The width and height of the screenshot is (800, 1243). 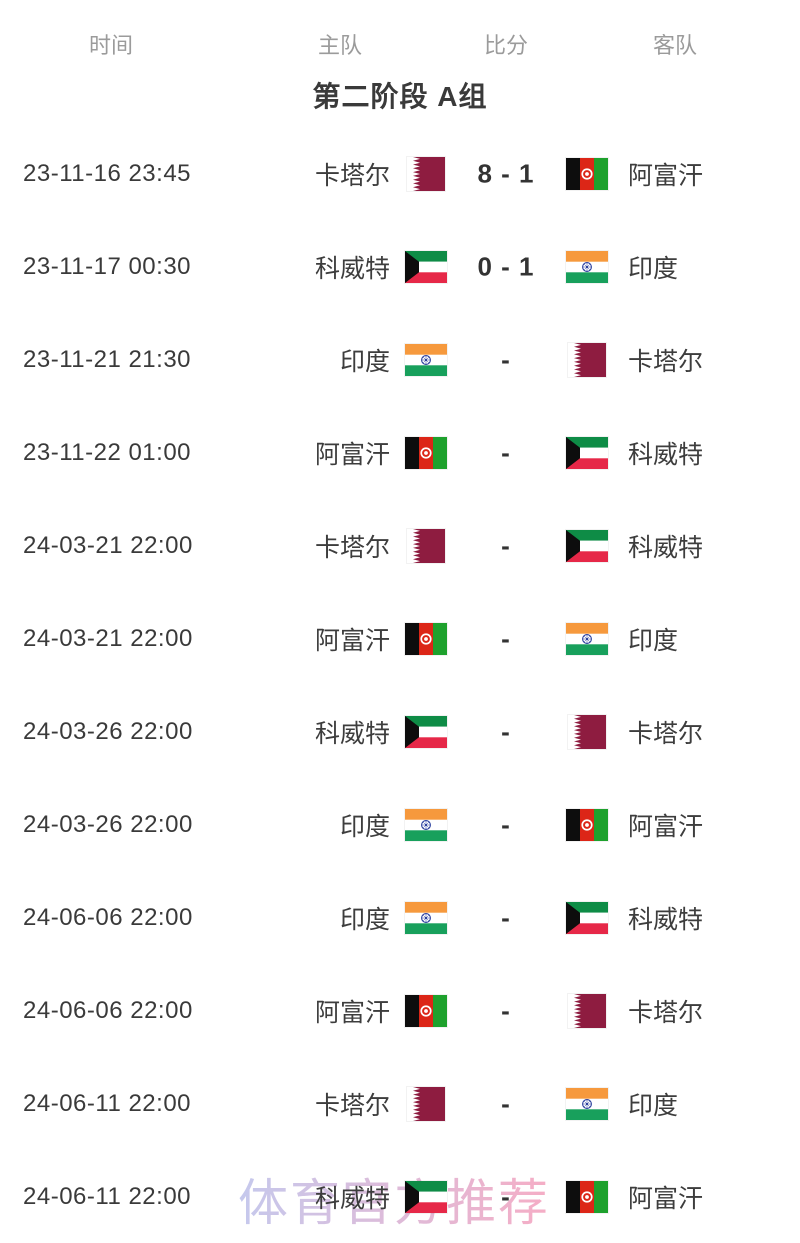 I want to click on match-row: 24-06-11 22:00 卡塔尔 - 印度, so click(x=400, y=1103).